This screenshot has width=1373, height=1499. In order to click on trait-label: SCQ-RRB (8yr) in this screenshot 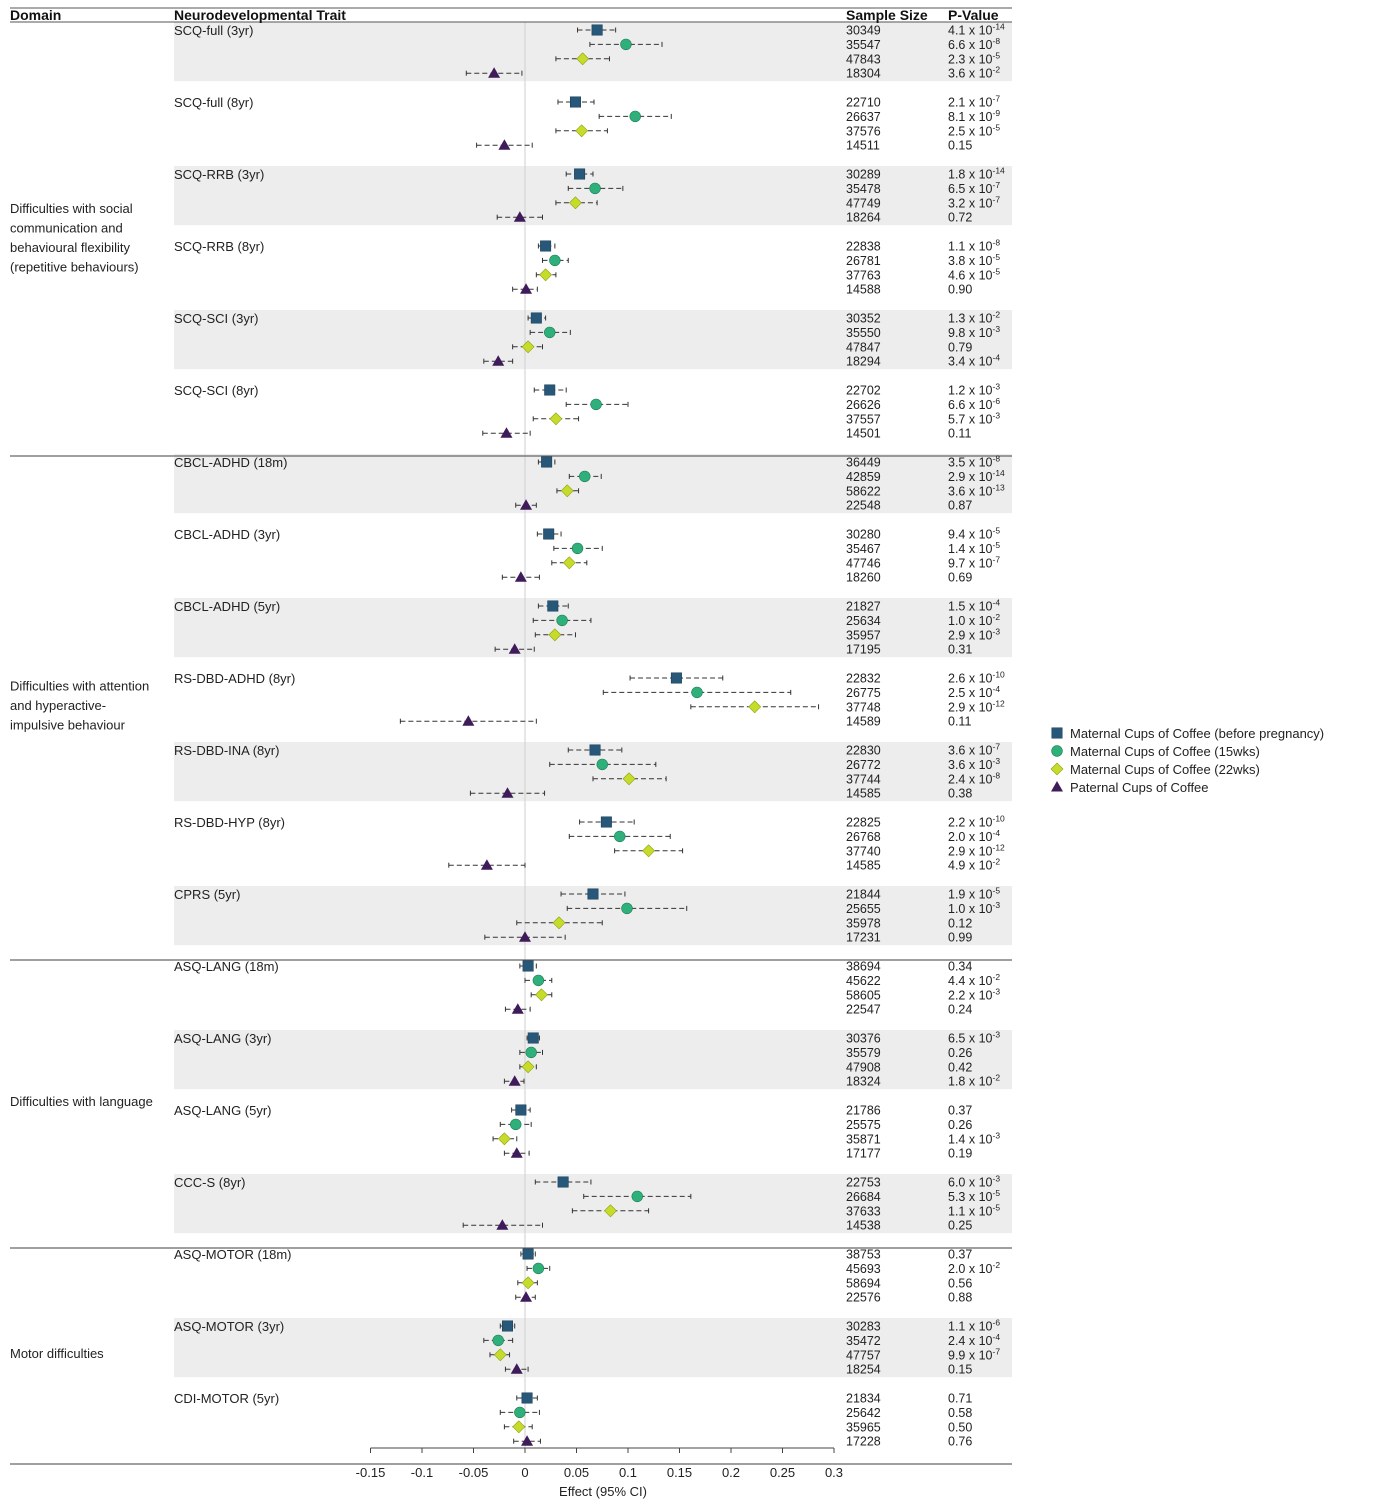, I will do `click(219, 246)`.